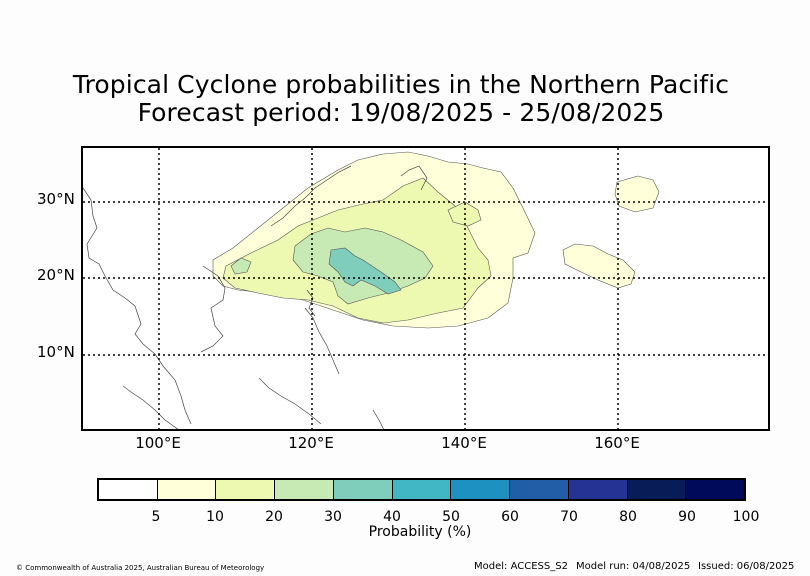  What do you see at coordinates (158, 443) in the screenshot?
I see `lon-label-100e: 100°E` at bounding box center [158, 443].